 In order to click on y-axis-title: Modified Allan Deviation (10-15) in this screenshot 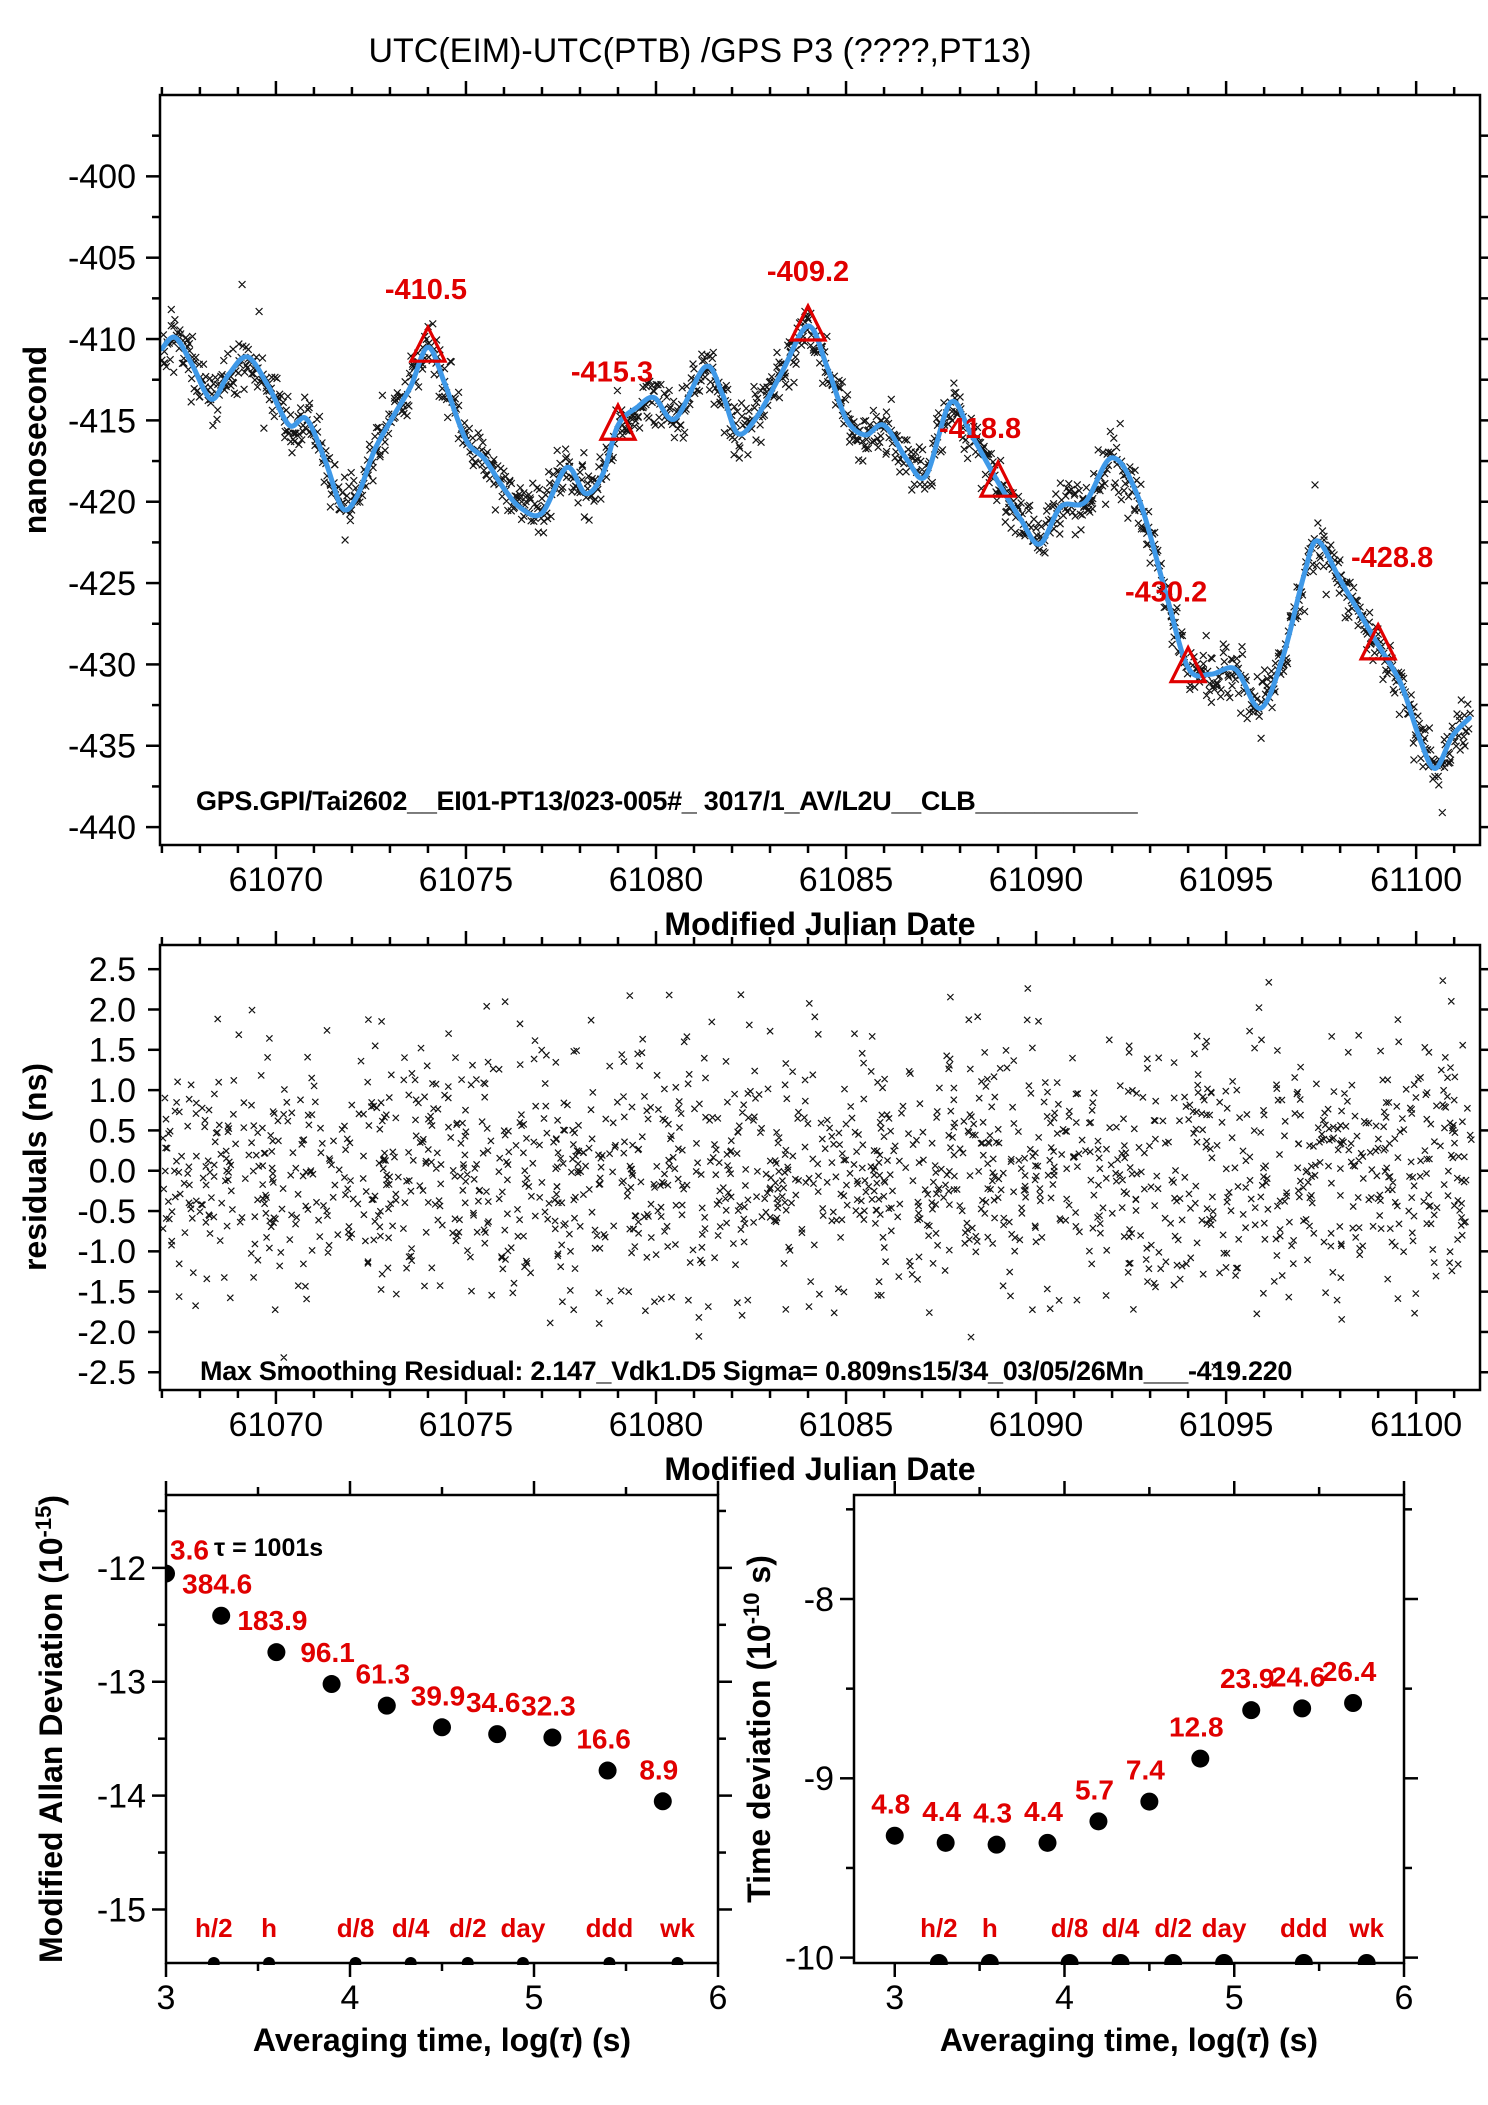, I will do `click(50, 1729)`.